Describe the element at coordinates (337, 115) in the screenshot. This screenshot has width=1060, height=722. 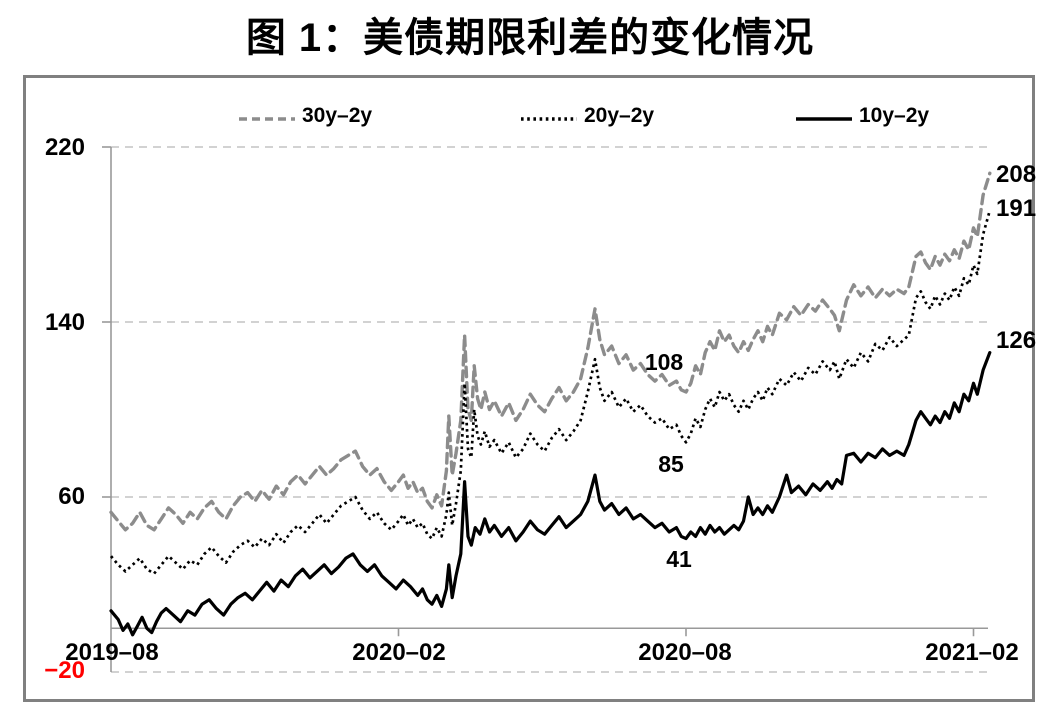
I see `legend-label-30y-2y: 30y–2y` at that location.